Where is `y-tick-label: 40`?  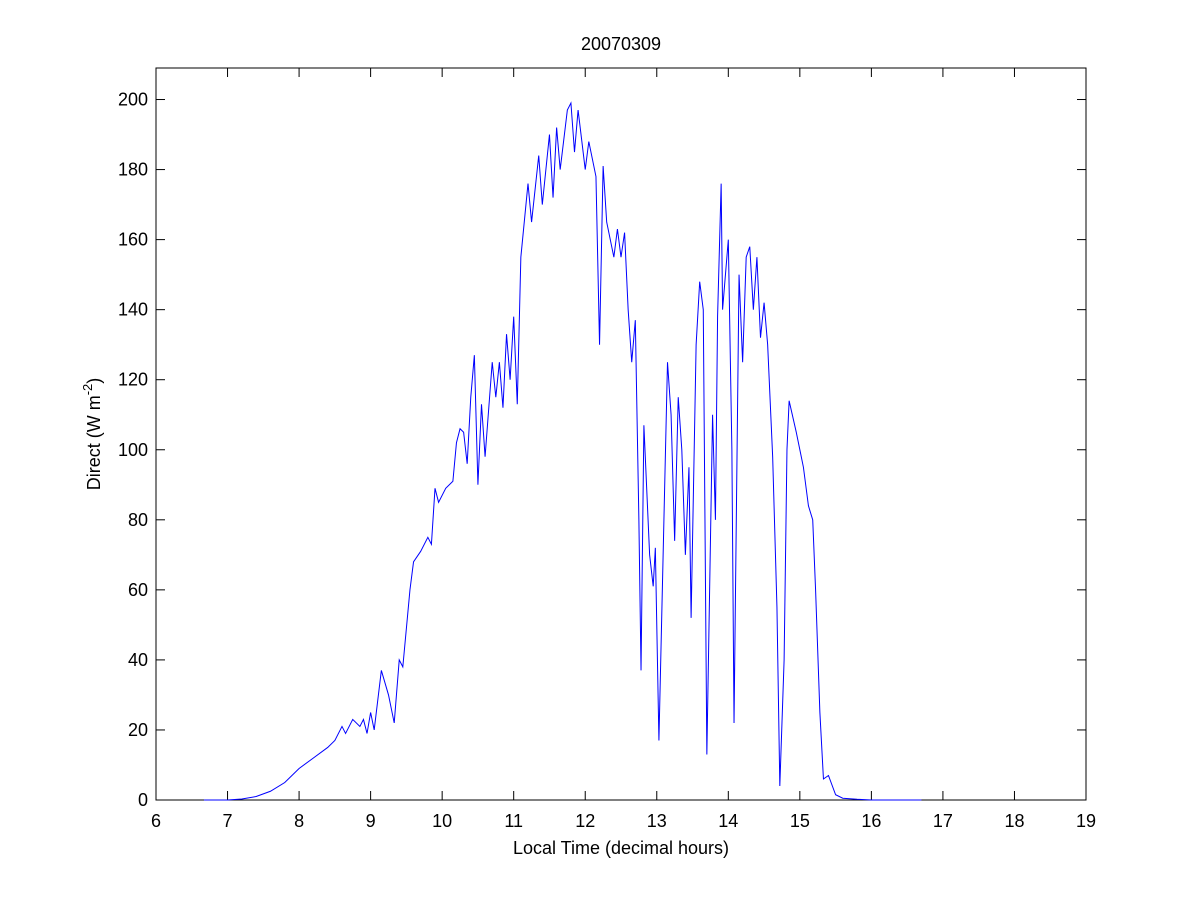 y-tick-label: 40 is located at coordinates (138, 660).